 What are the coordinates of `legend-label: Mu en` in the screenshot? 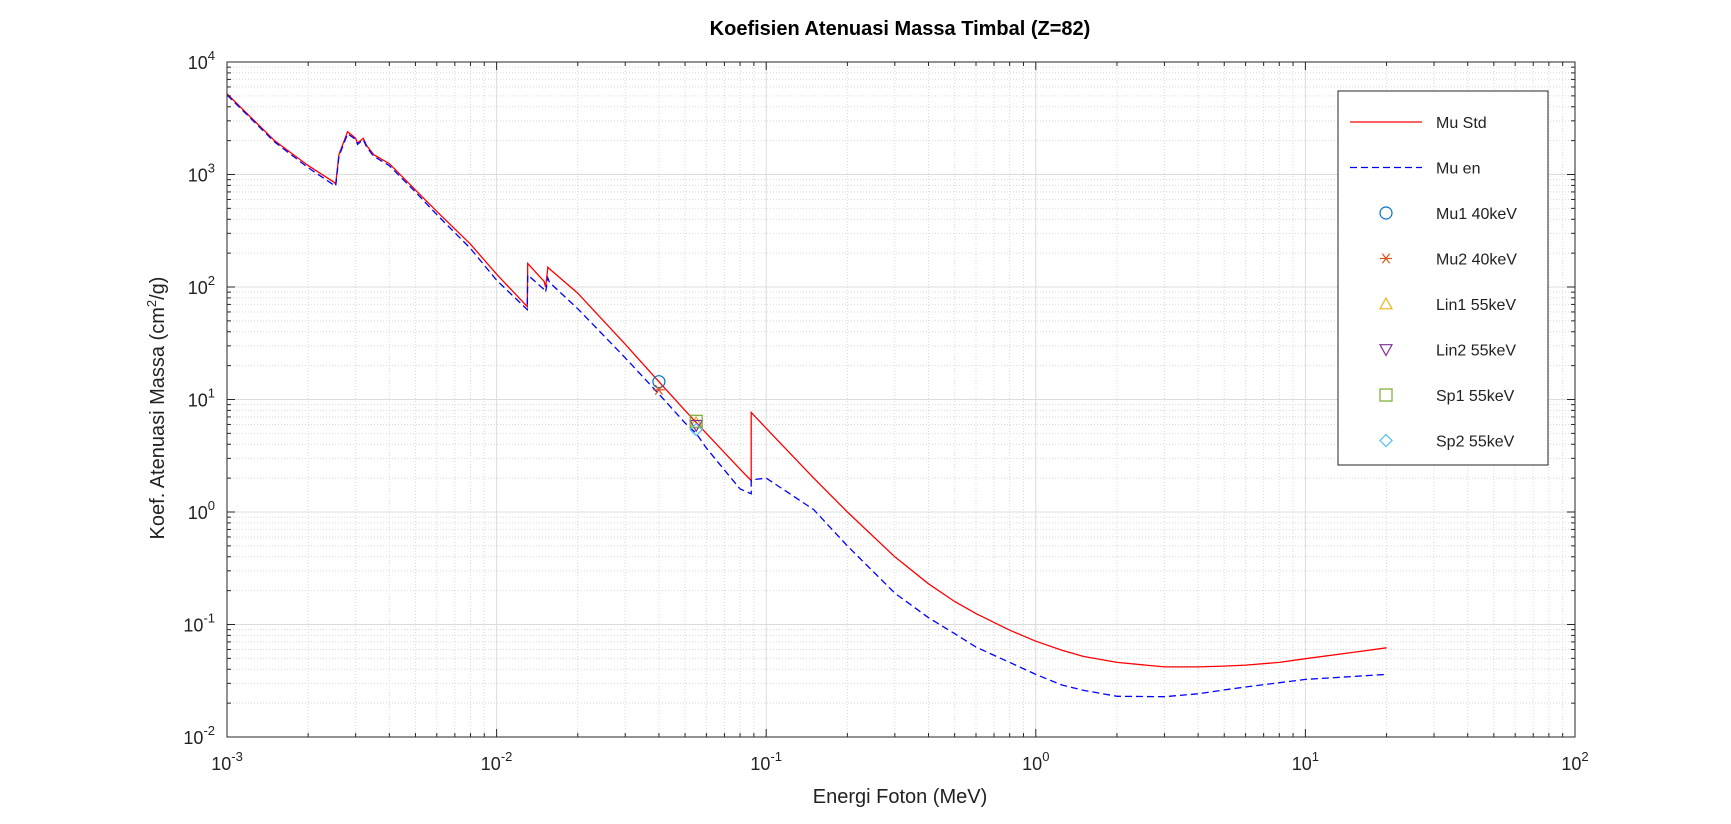 It's located at (1458, 169).